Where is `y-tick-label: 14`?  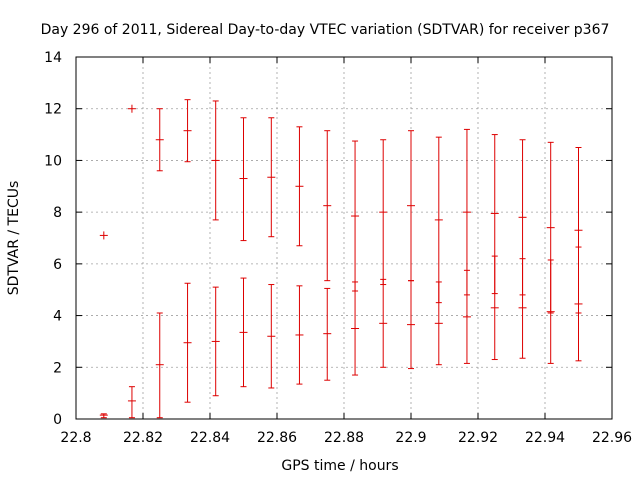 y-tick-label: 14 is located at coordinates (53, 58).